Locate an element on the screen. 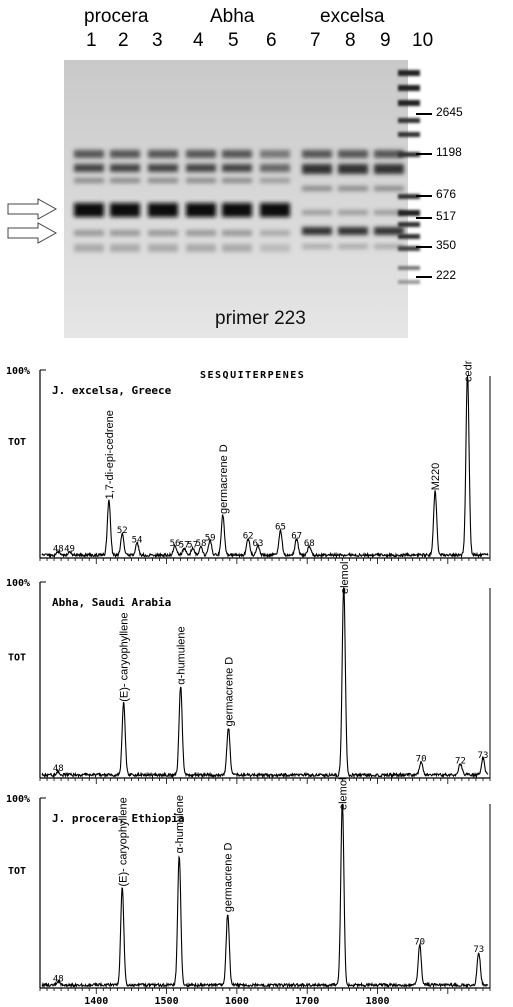 The height and width of the screenshot is (1007, 513). peak-number-label: 72 is located at coordinates (460, 762).